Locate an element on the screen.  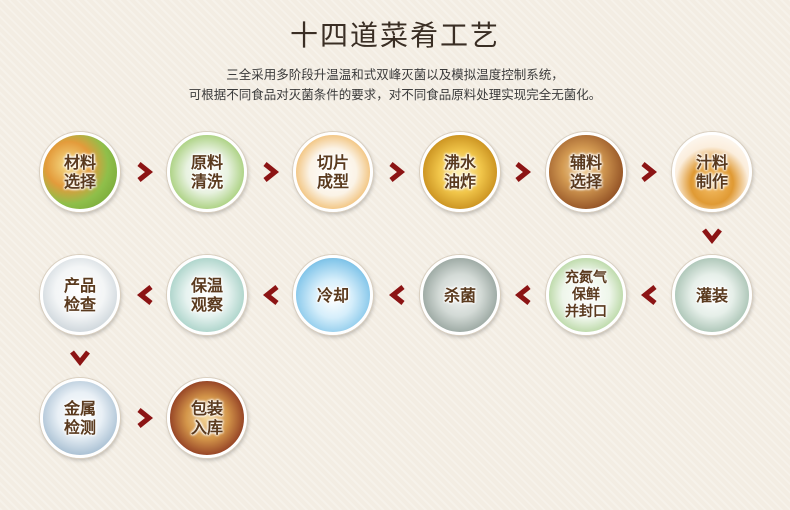
step-label: 保温 观察 is located at coordinates (206, 295).